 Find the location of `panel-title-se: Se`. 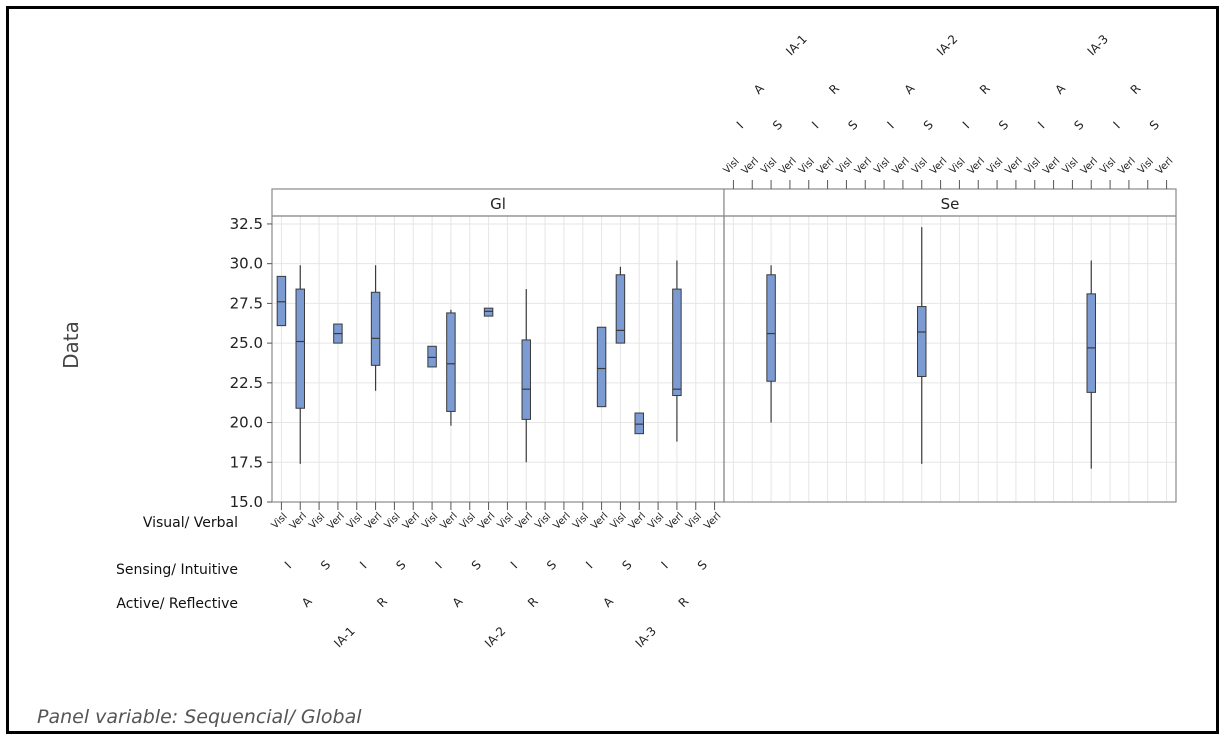

panel-title-se: Se is located at coordinates (950, 204).